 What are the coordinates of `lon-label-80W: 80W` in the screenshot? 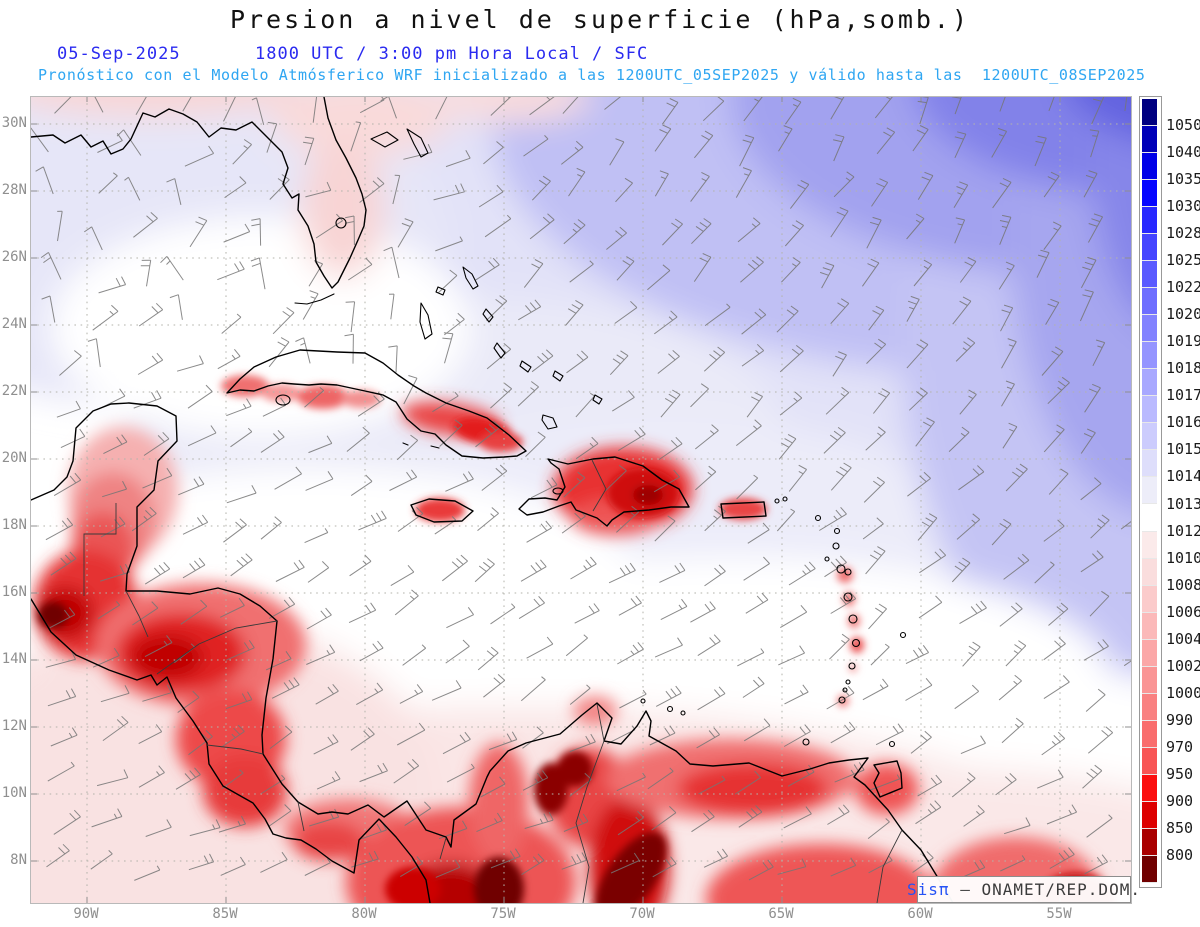 It's located at (364, 914).